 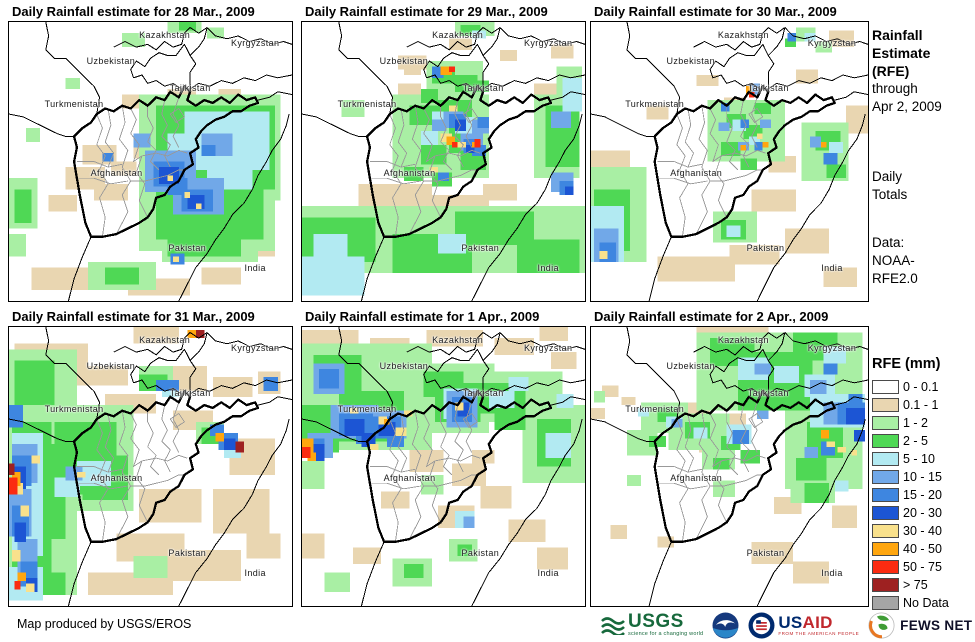 What do you see at coordinates (907, 106) in the screenshot?
I see `rfe-subtitle-line: Apr 2, 2009` at bounding box center [907, 106].